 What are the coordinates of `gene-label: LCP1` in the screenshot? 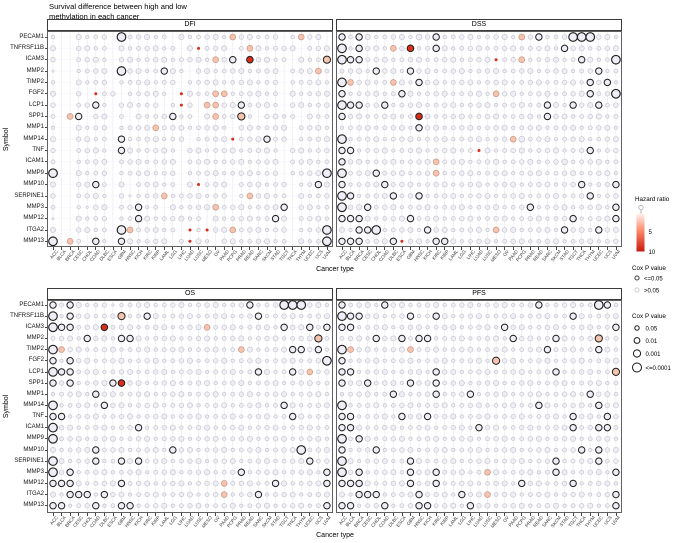 It's located at (36, 371).